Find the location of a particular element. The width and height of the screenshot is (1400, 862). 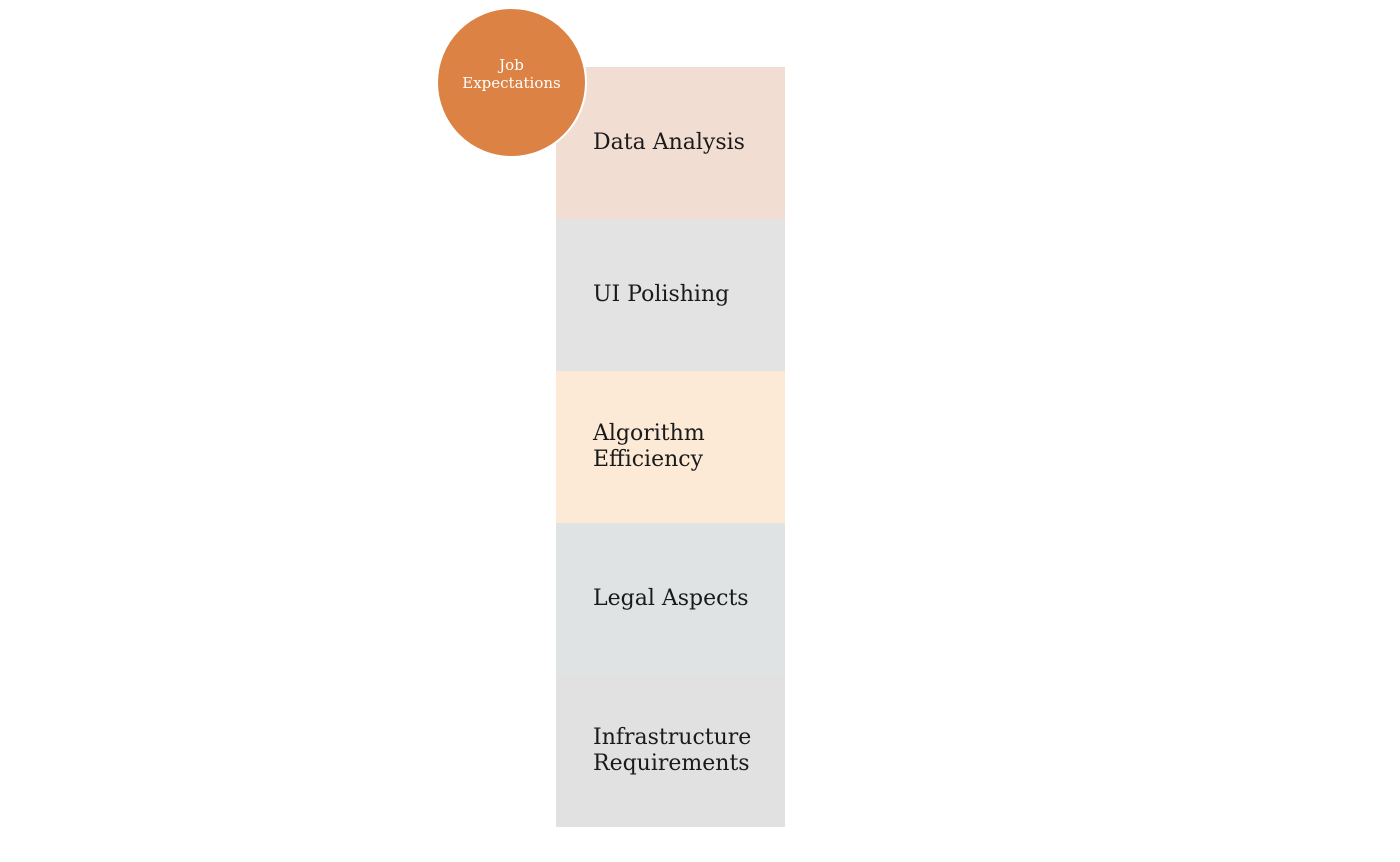

block-label: Algorithm Efficiency is located at coordinates (649, 446).